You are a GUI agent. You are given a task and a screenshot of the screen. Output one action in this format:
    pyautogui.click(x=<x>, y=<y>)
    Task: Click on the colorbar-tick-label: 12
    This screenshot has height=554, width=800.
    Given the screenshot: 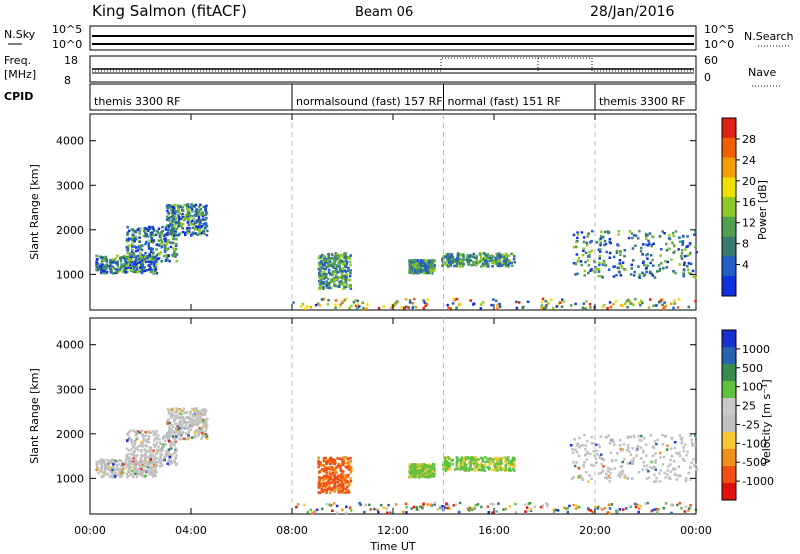 What is the action you would take?
    pyautogui.click(x=749, y=223)
    